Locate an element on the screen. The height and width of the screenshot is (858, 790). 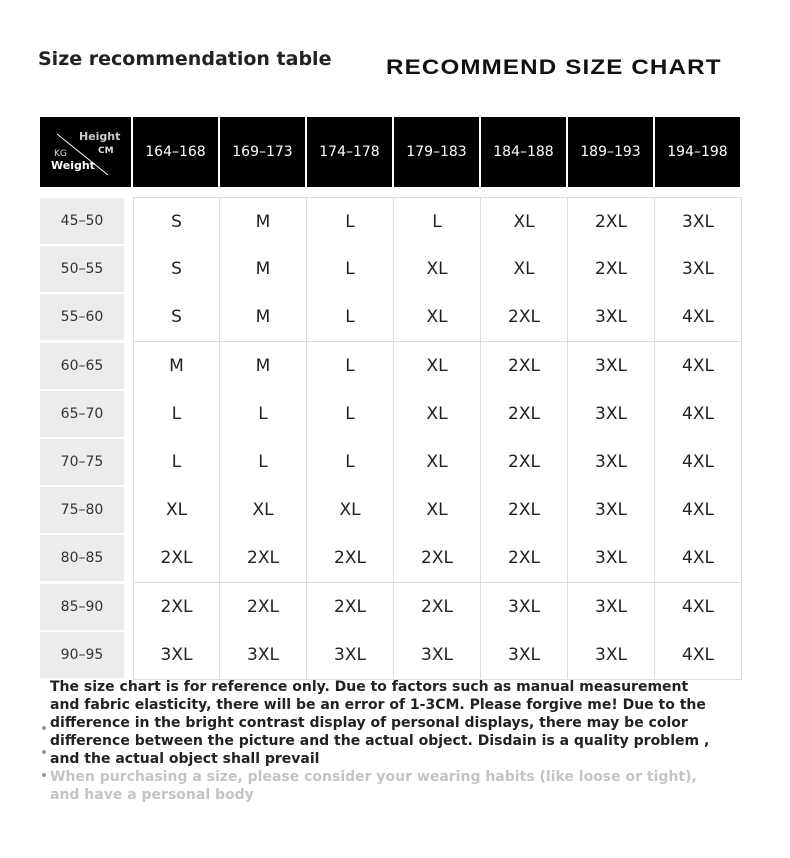
height-header: 174–178 is located at coordinates (349, 152).